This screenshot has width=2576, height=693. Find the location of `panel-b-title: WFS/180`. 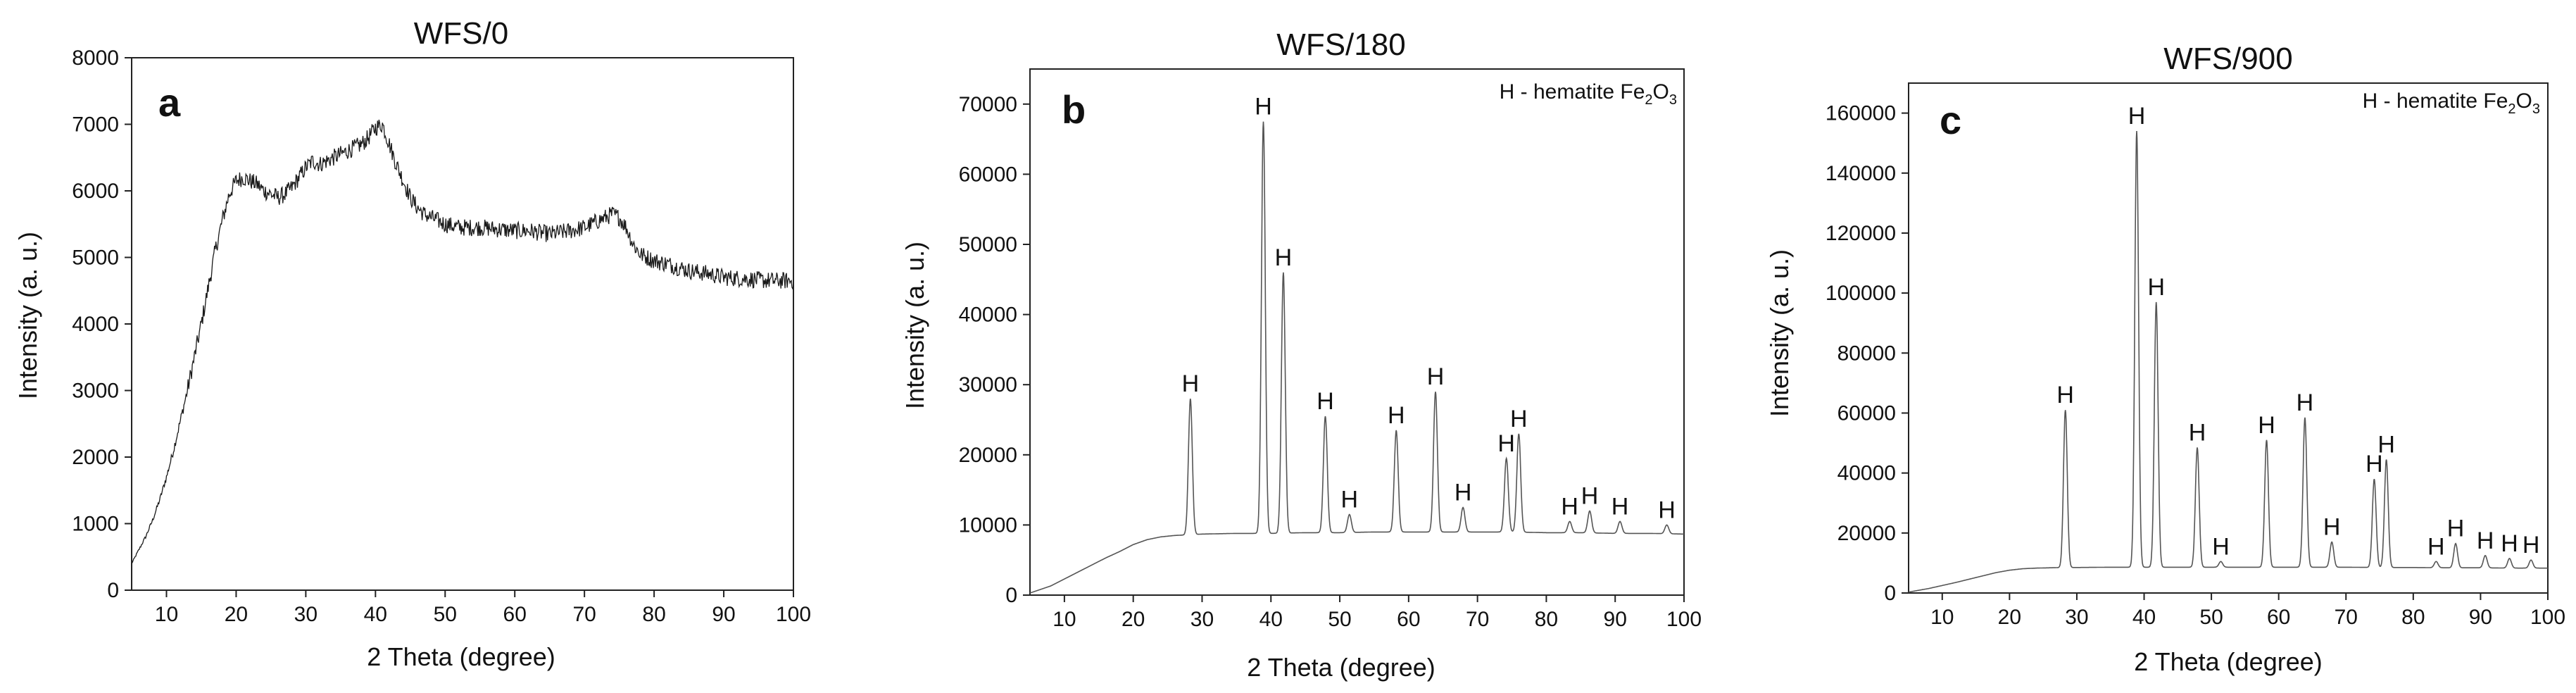

panel-b-title: WFS/180 is located at coordinates (1340, 44).